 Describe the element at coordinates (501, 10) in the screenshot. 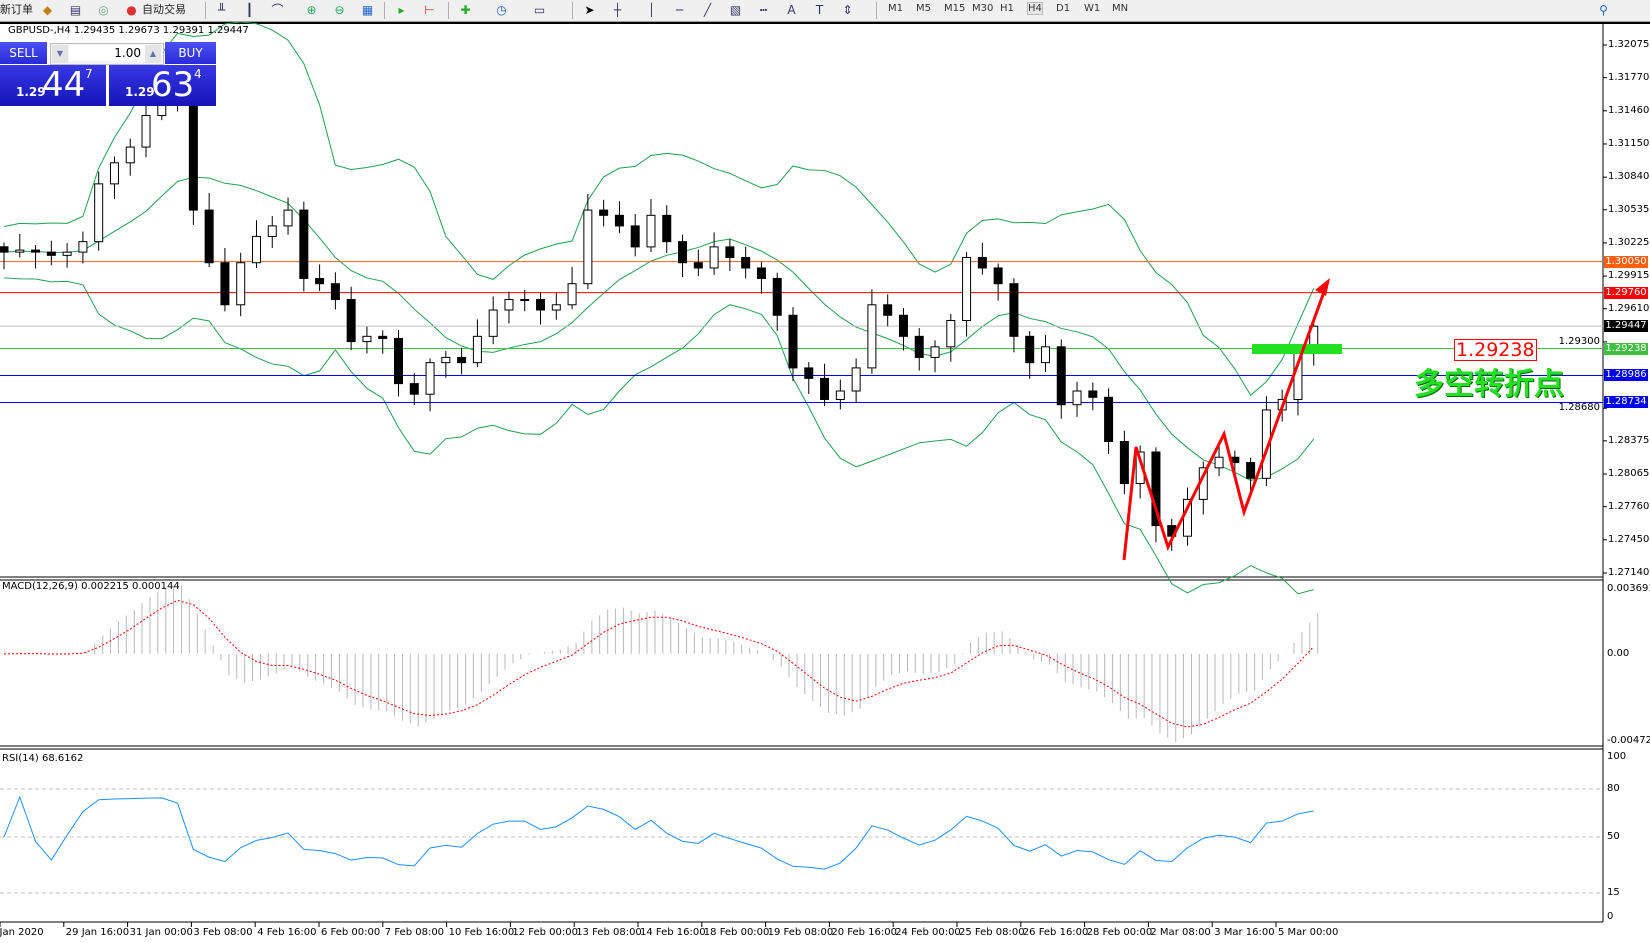

I see `periods-icon: ◷` at that location.